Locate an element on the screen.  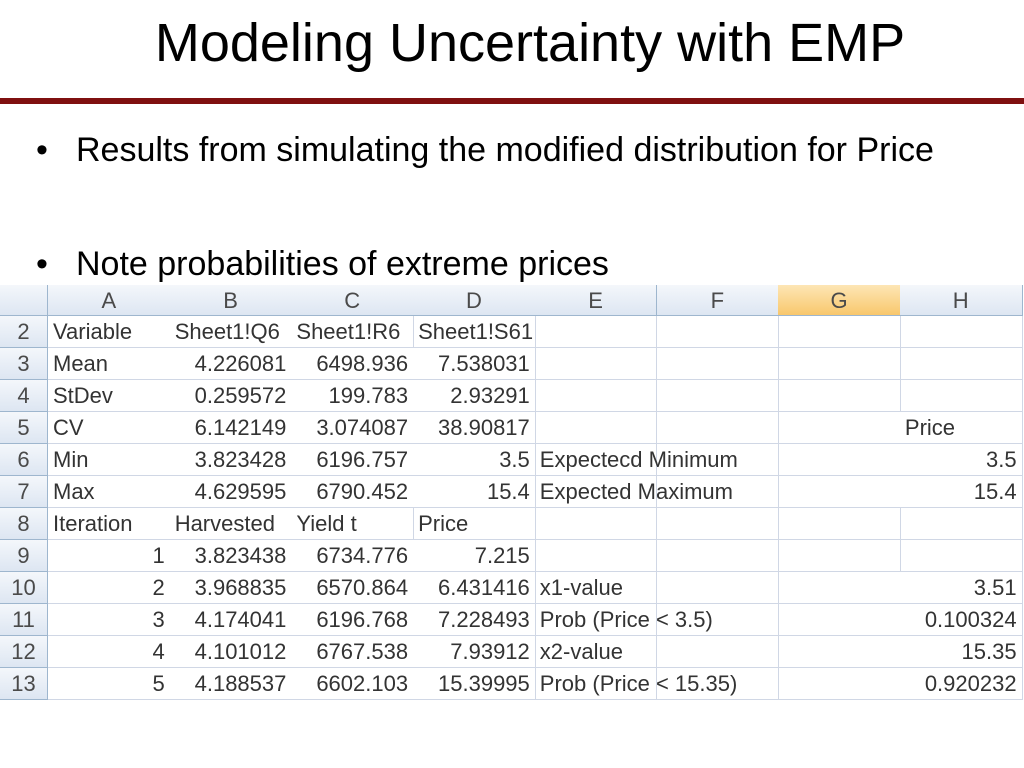
cell: 6602.103 is located at coordinates (353, 684).